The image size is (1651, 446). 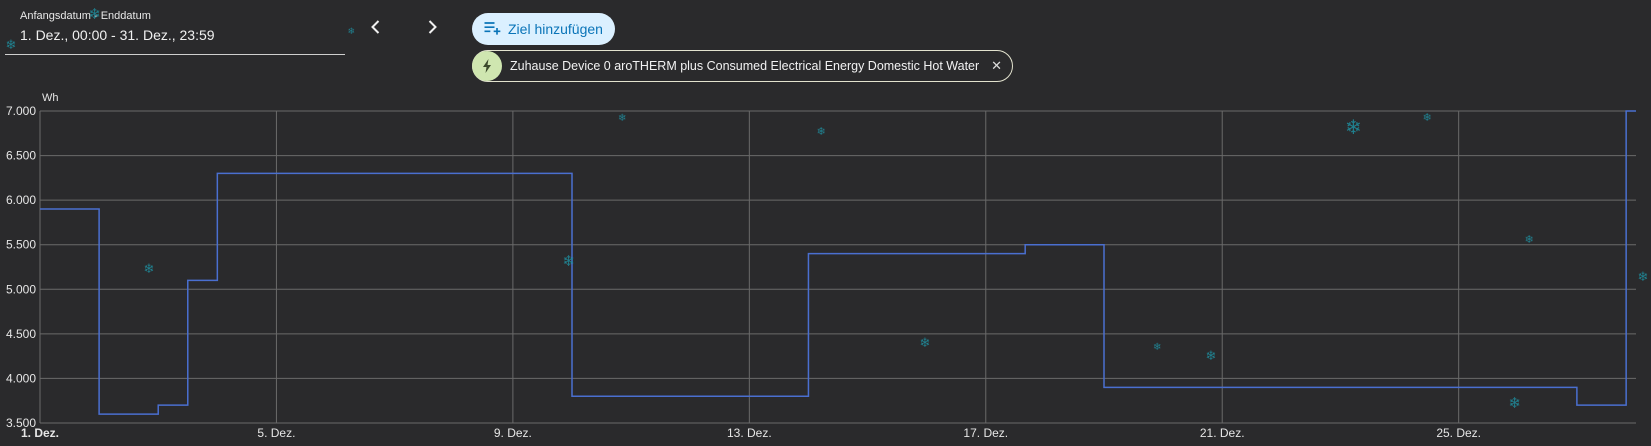 What do you see at coordinates (1458, 433) in the screenshot?
I see `x-tick-label: 25. Dez.` at bounding box center [1458, 433].